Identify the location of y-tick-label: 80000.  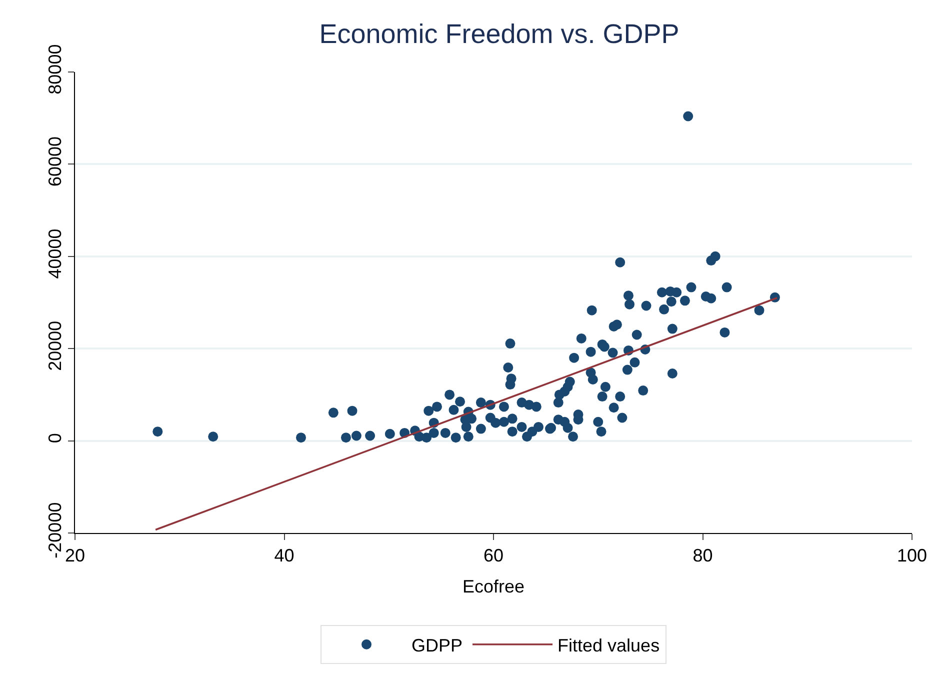
(54, 69).